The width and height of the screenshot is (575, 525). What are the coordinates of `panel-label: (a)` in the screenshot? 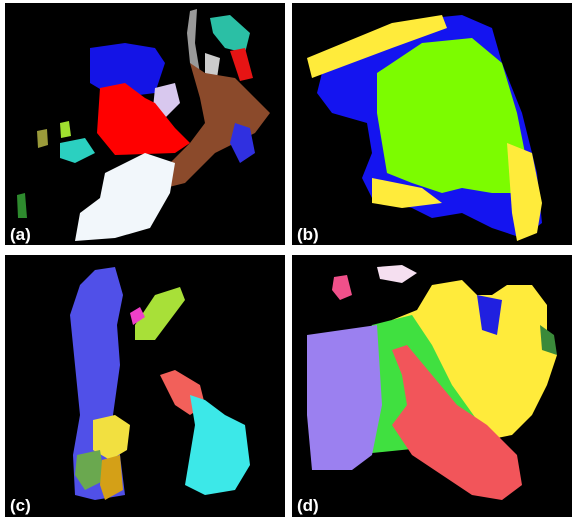 It's located at (20, 234).